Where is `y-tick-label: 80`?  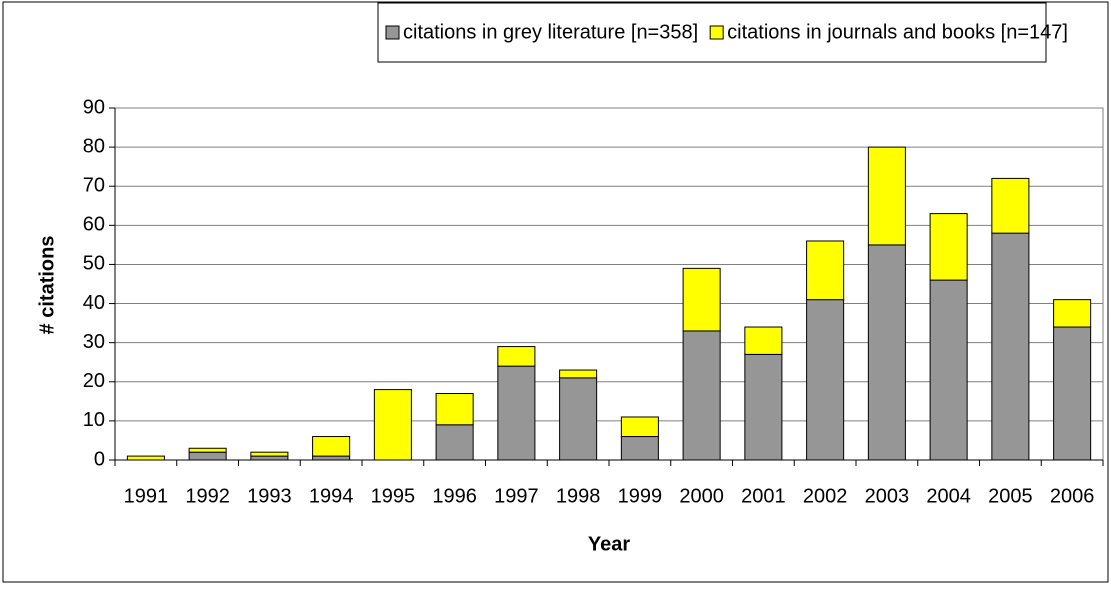
y-tick-label: 80 is located at coordinates (94, 146).